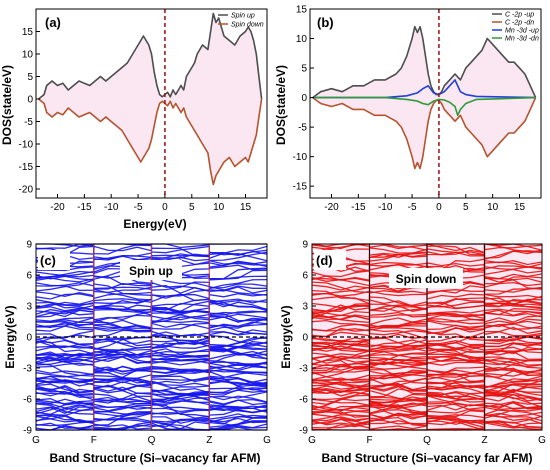 The height and width of the screenshot is (470, 550). I want to click on panel-label-bg-c, so click(54, 260).